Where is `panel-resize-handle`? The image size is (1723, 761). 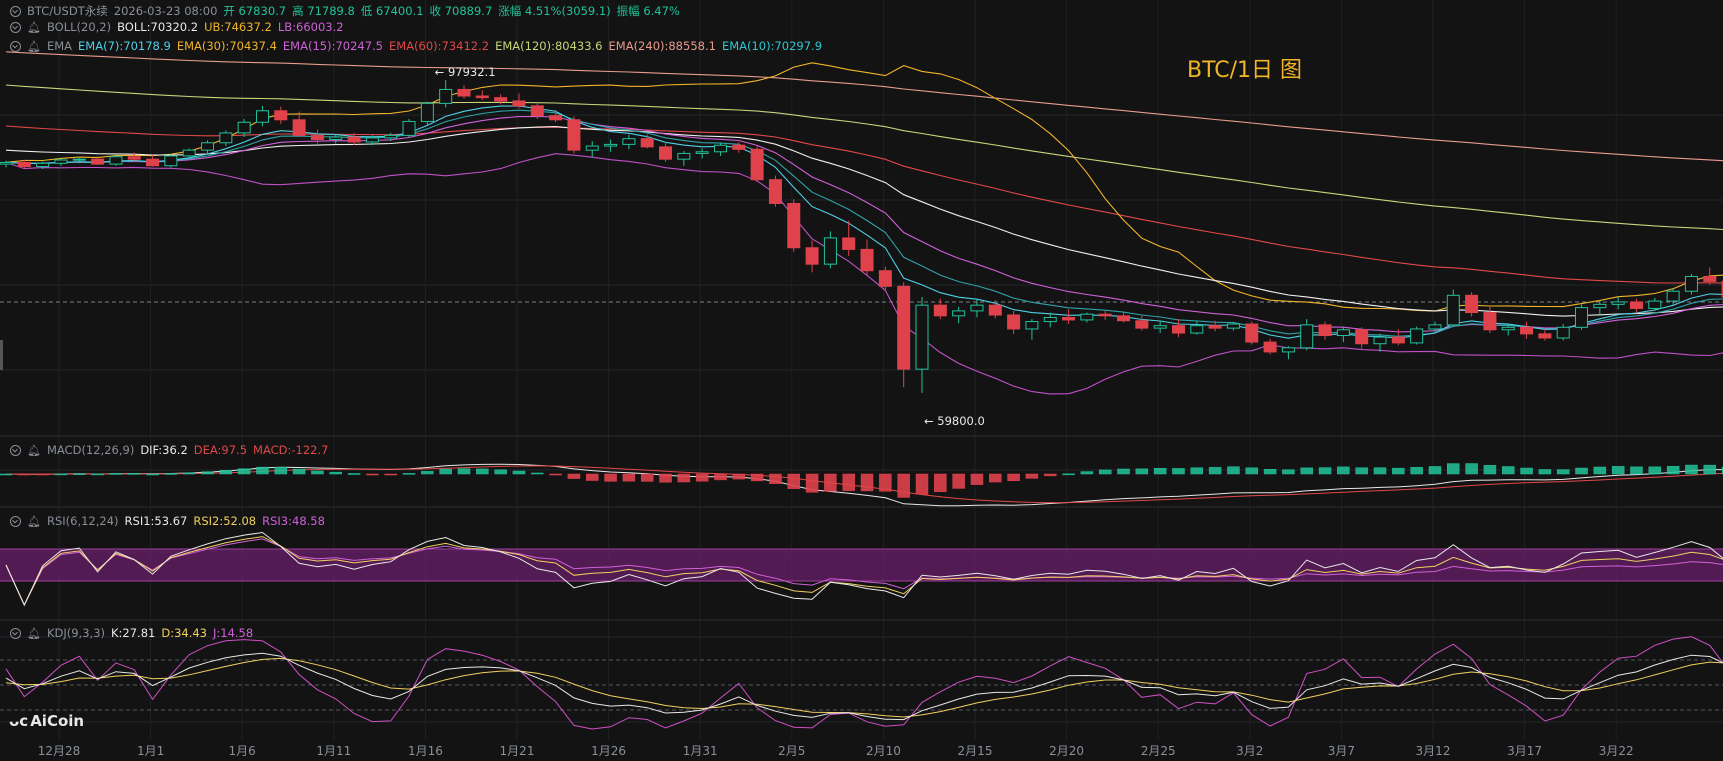 panel-resize-handle is located at coordinates (1, 355).